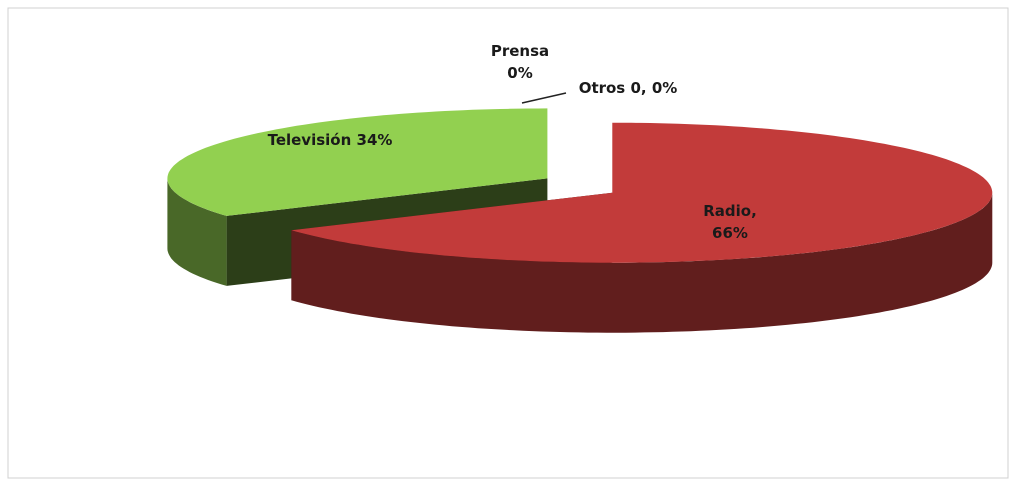  What do you see at coordinates (544, 98) in the screenshot?
I see `leader-line` at bounding box center [544, 98].